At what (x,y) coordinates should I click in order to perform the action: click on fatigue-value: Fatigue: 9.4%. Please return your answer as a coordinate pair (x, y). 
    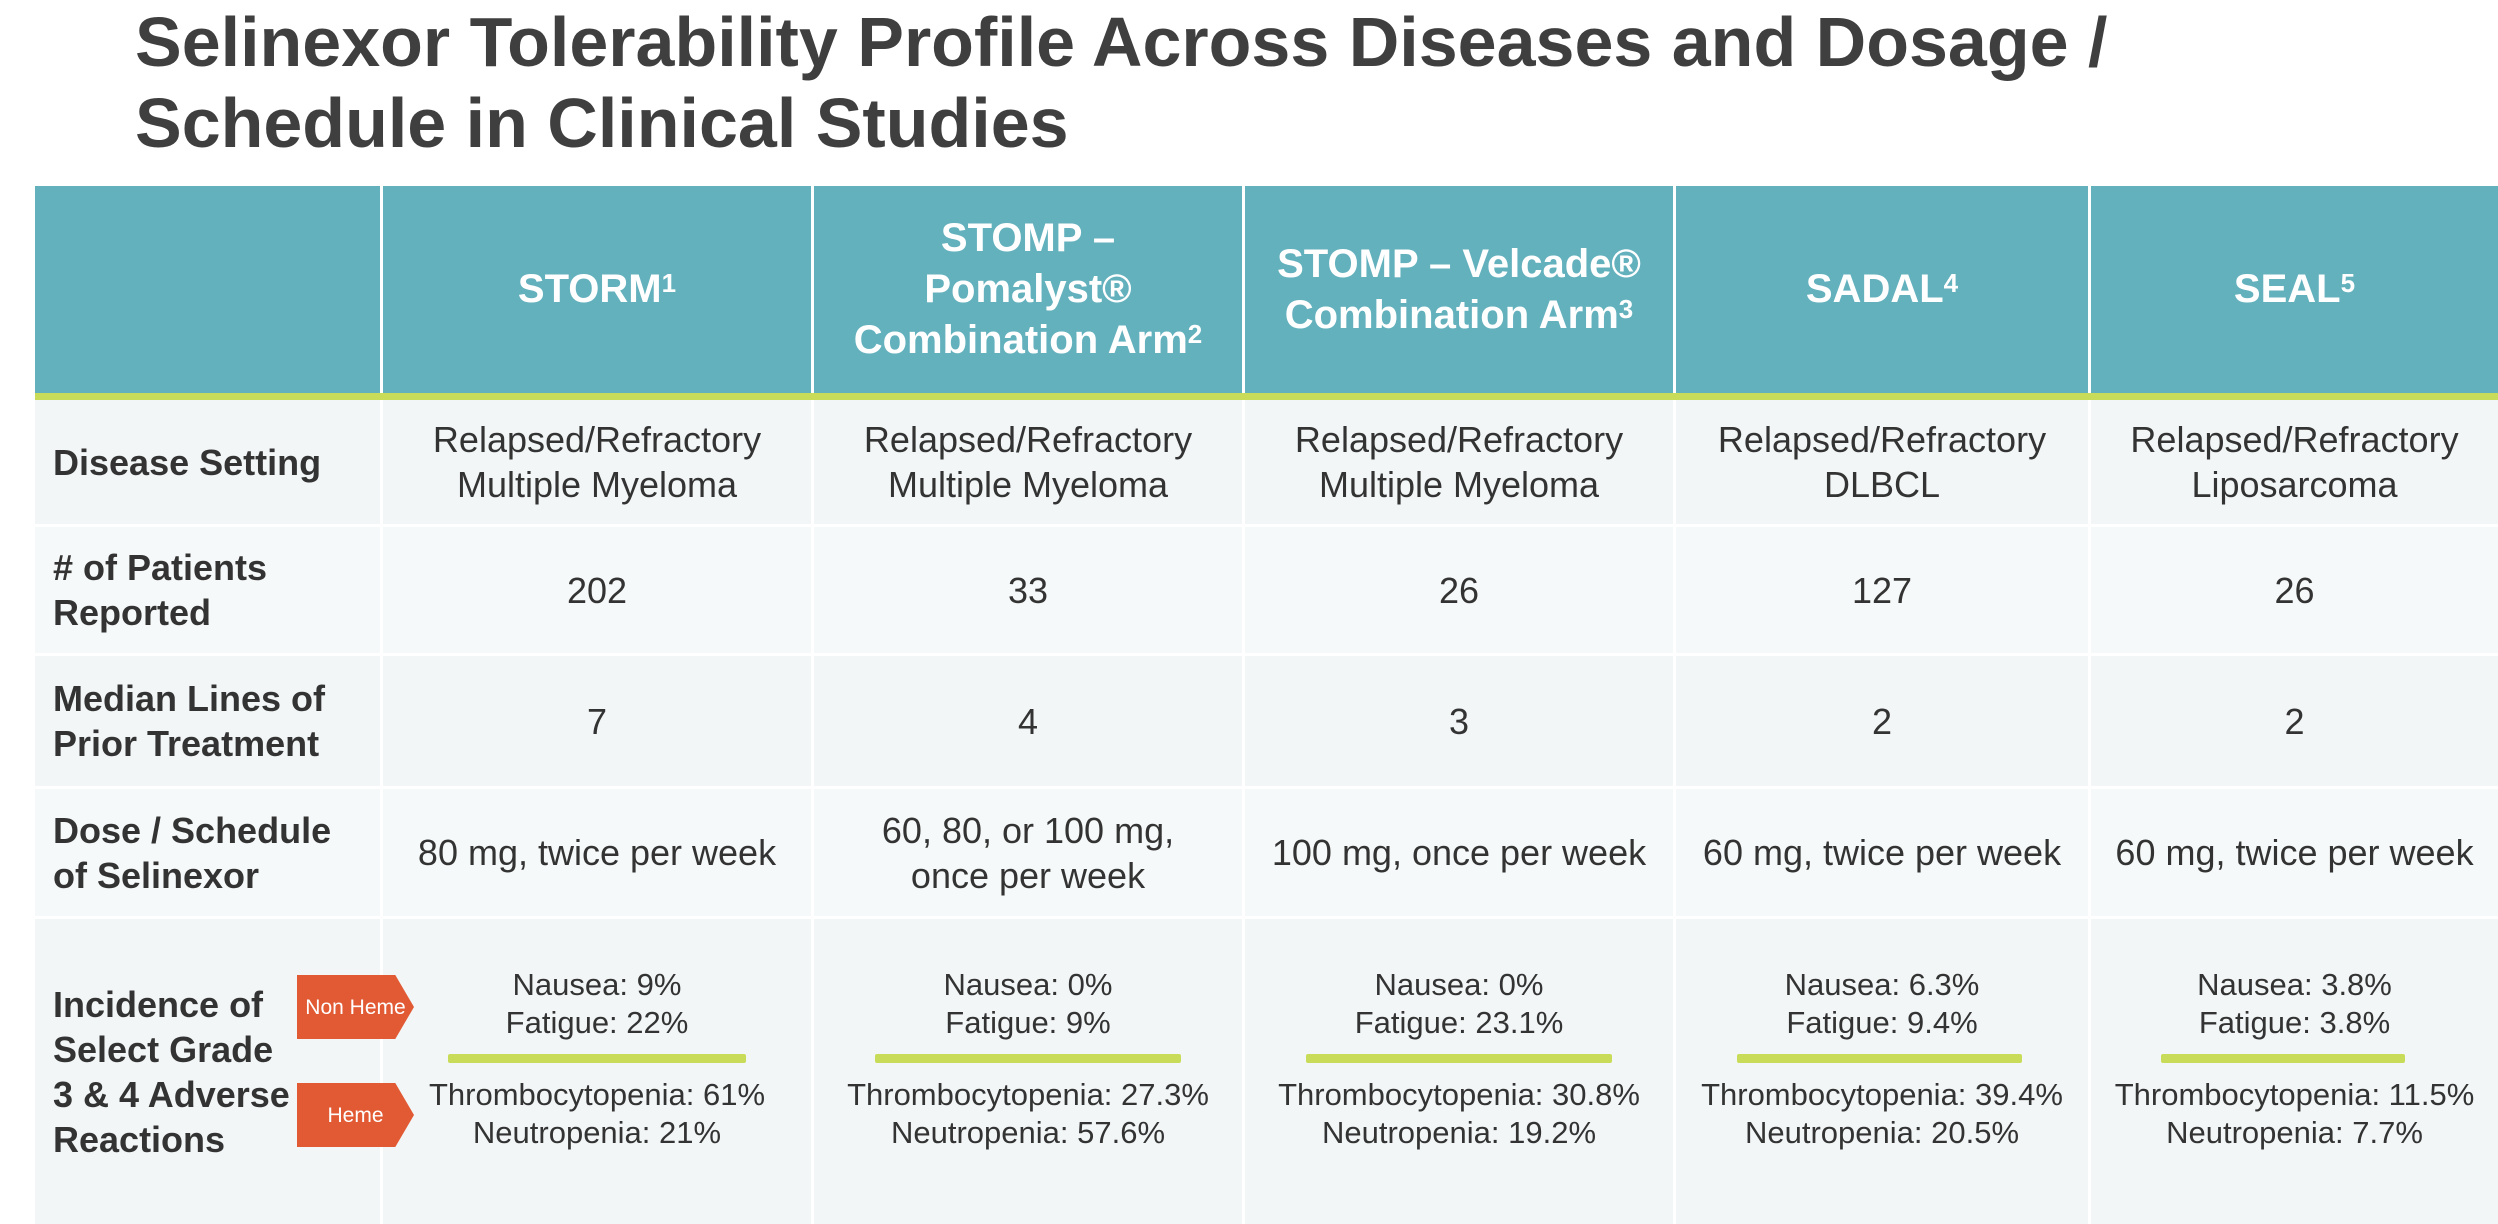
    Looking at the image, I should click on (1882, 1022).